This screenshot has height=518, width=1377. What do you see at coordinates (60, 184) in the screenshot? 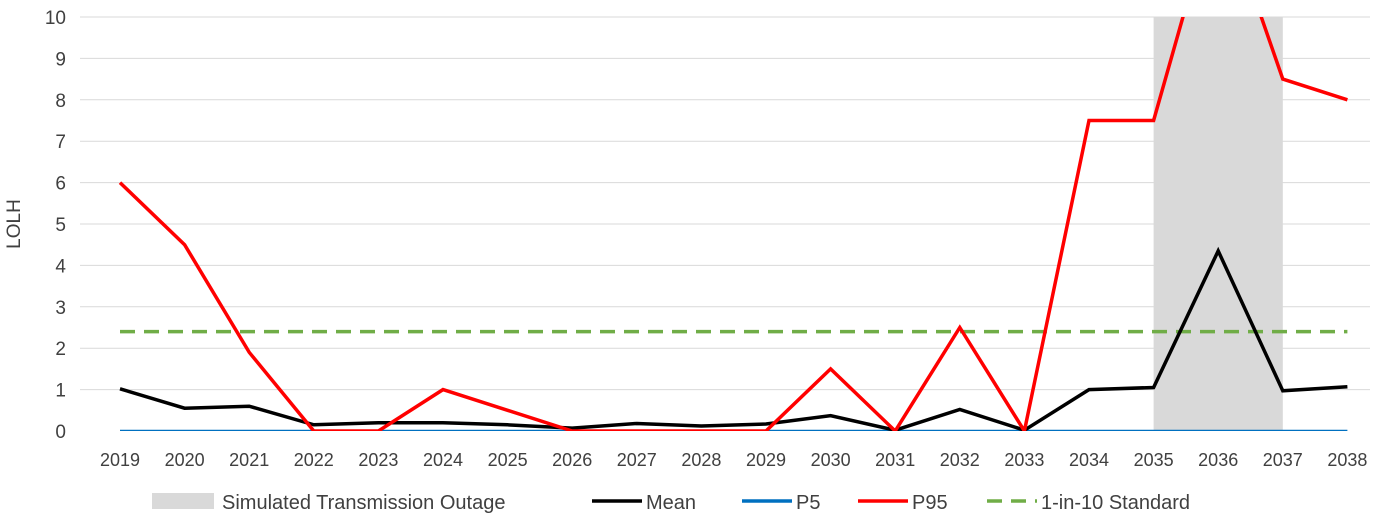
I see `y-tick-label: 6` at bounding box center [60, 184].